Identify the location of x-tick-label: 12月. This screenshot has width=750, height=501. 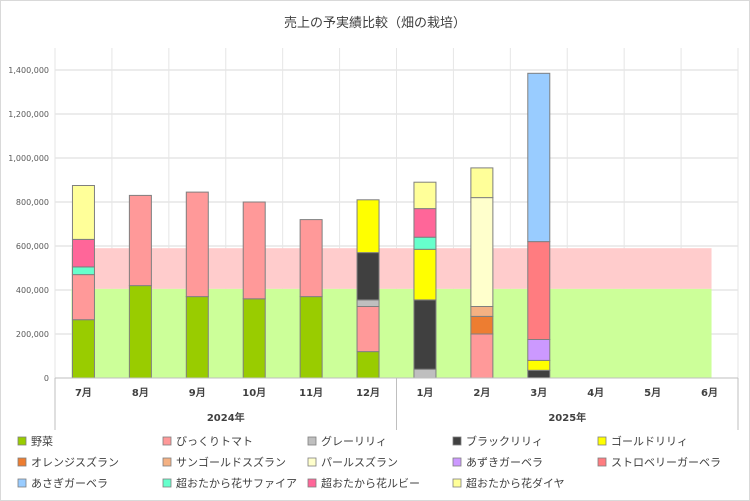
(368, 393).